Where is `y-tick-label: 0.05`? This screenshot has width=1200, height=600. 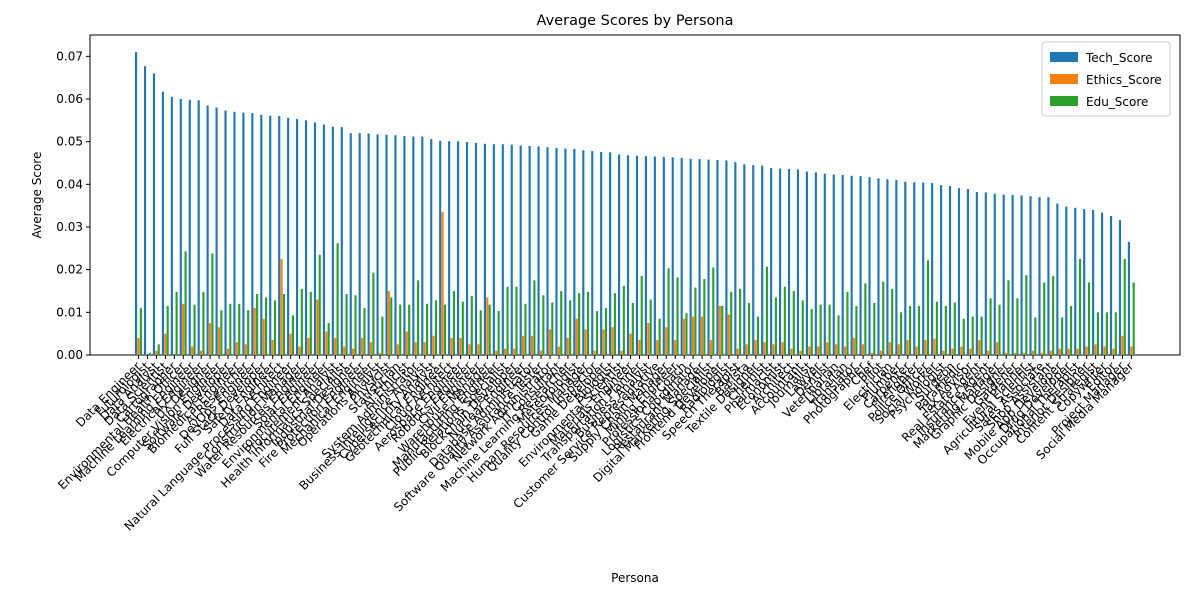 y-tick-label: 0.05 is located at coordinates (69, 142).